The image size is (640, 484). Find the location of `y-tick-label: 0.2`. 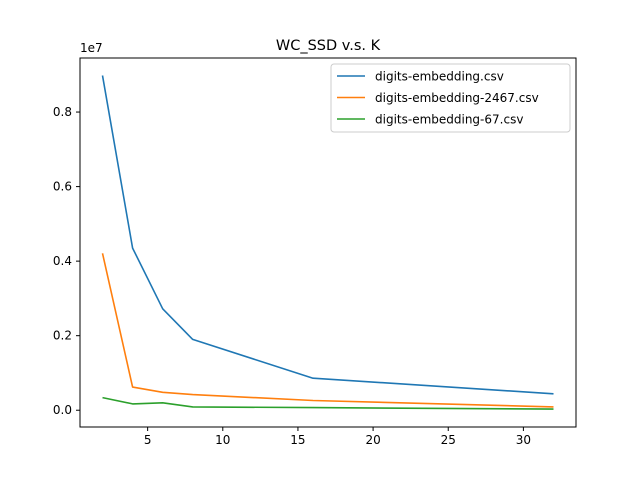

y-tick-label: 0.2 is located at coordinates (62, 336).